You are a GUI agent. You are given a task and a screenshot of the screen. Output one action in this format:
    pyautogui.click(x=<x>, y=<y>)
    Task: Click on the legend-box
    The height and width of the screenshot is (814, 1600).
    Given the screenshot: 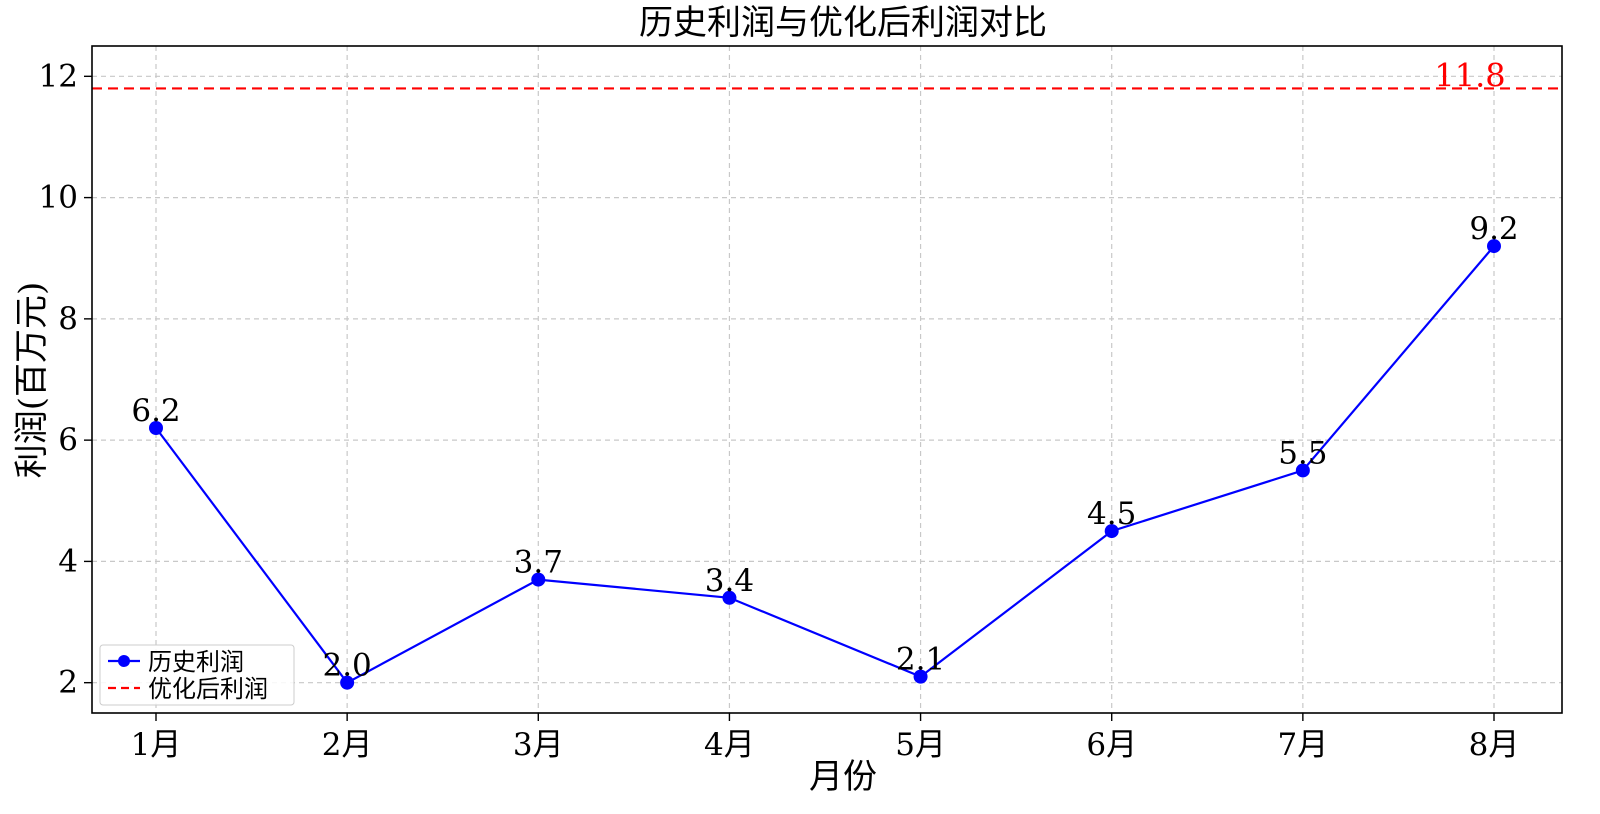 What is the action you would take?
    pyautogui.click(x=197, y=675)
    